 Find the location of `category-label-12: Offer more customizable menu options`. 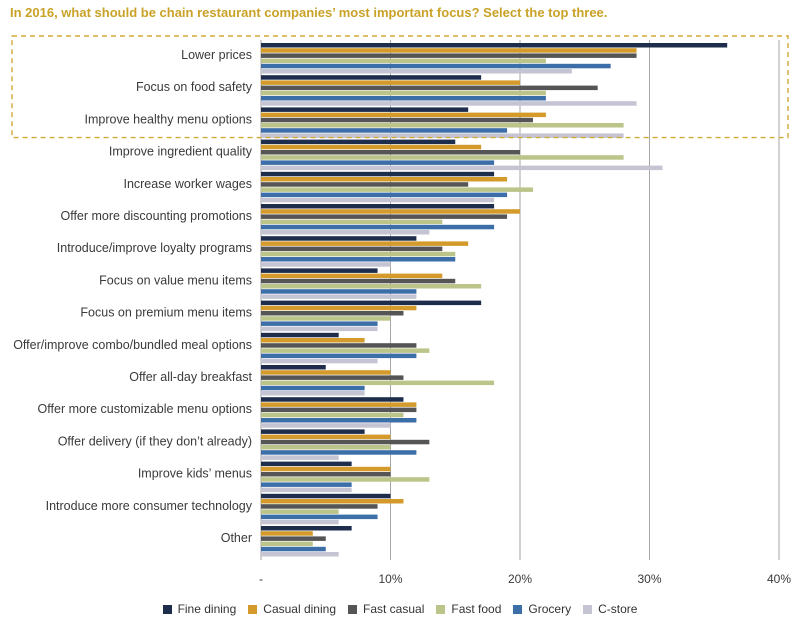

category-label-12: Offer more customizable menu options is located at coordinates (145, 409).